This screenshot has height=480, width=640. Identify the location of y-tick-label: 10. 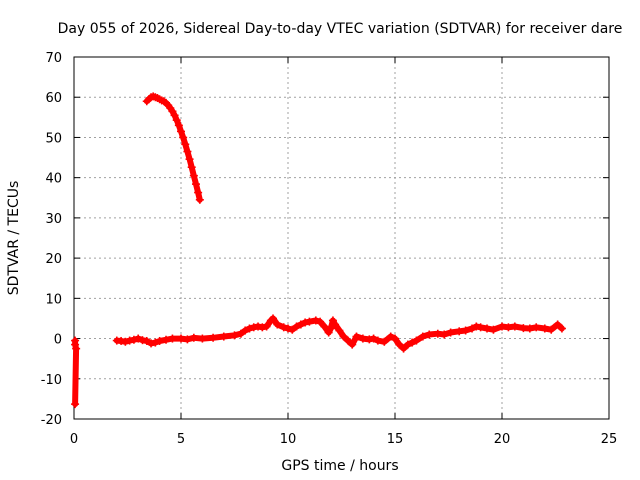
(53, 299).